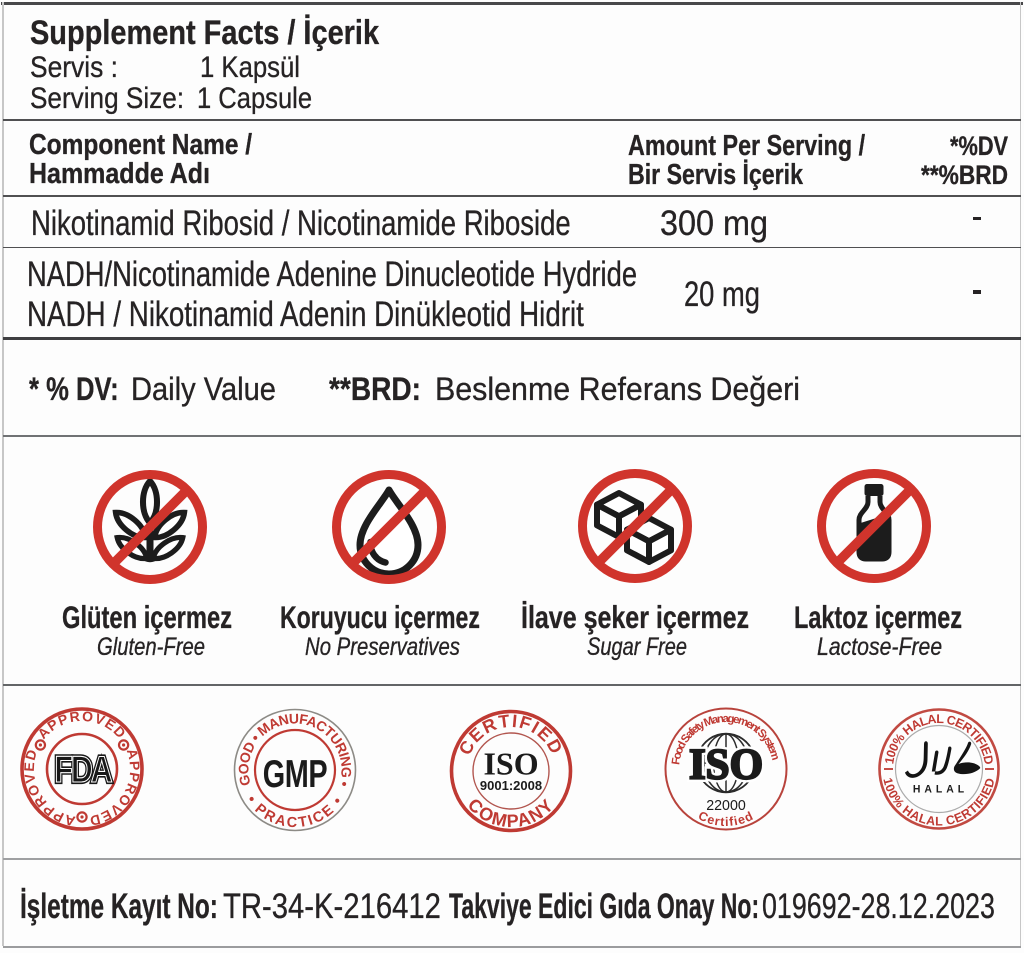 This screenshot has height=953, width=1024. Describe the element at coordinates (82, 725) in the screenshot. I see `svg-text: APPROVED` at that location.